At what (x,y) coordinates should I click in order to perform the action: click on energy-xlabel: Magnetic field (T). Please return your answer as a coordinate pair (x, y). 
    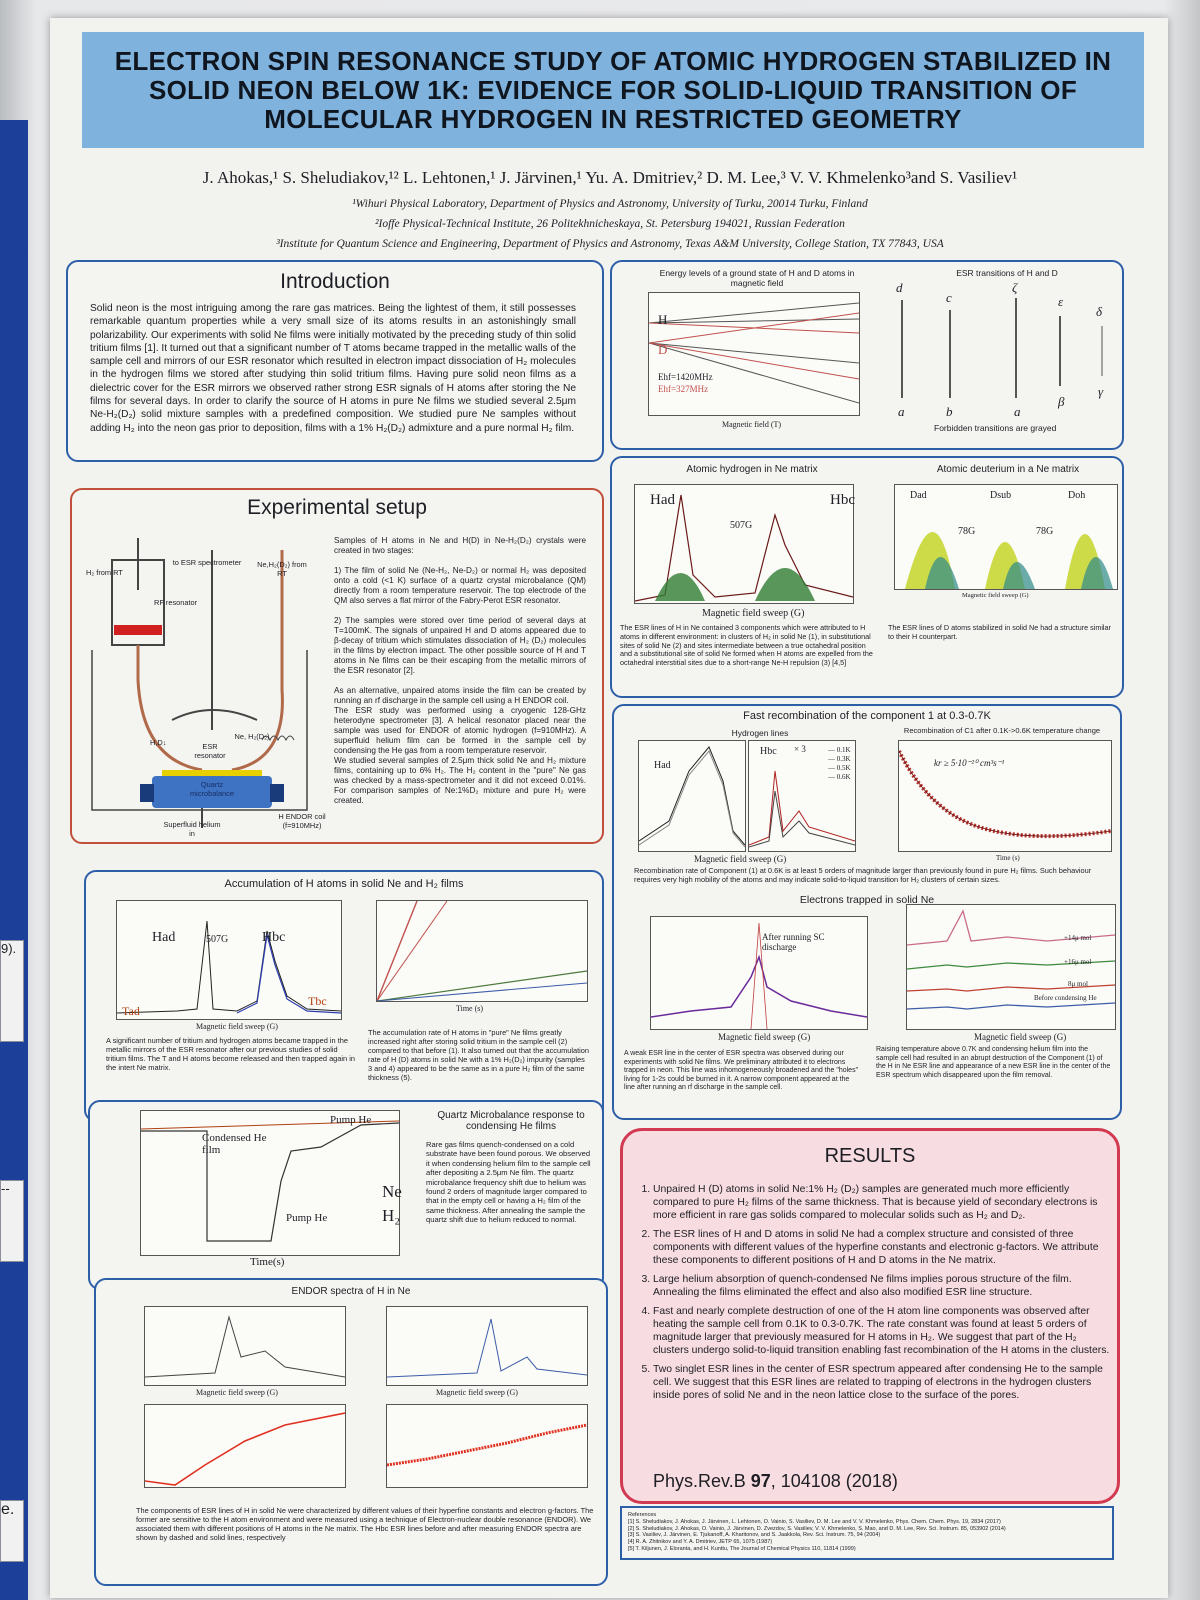
    Looking at the image, I should click on (752, 424).